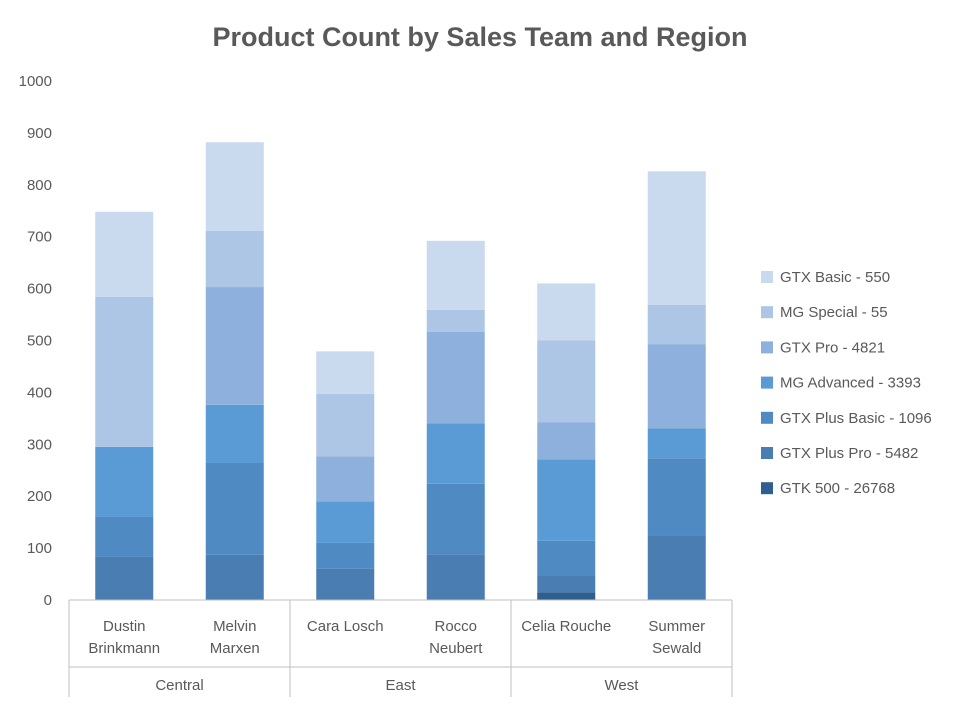 The width and height of the screenshot is (962, 712). I want to click on legend-label: GTK 500 - 26768, so click(837, 488).